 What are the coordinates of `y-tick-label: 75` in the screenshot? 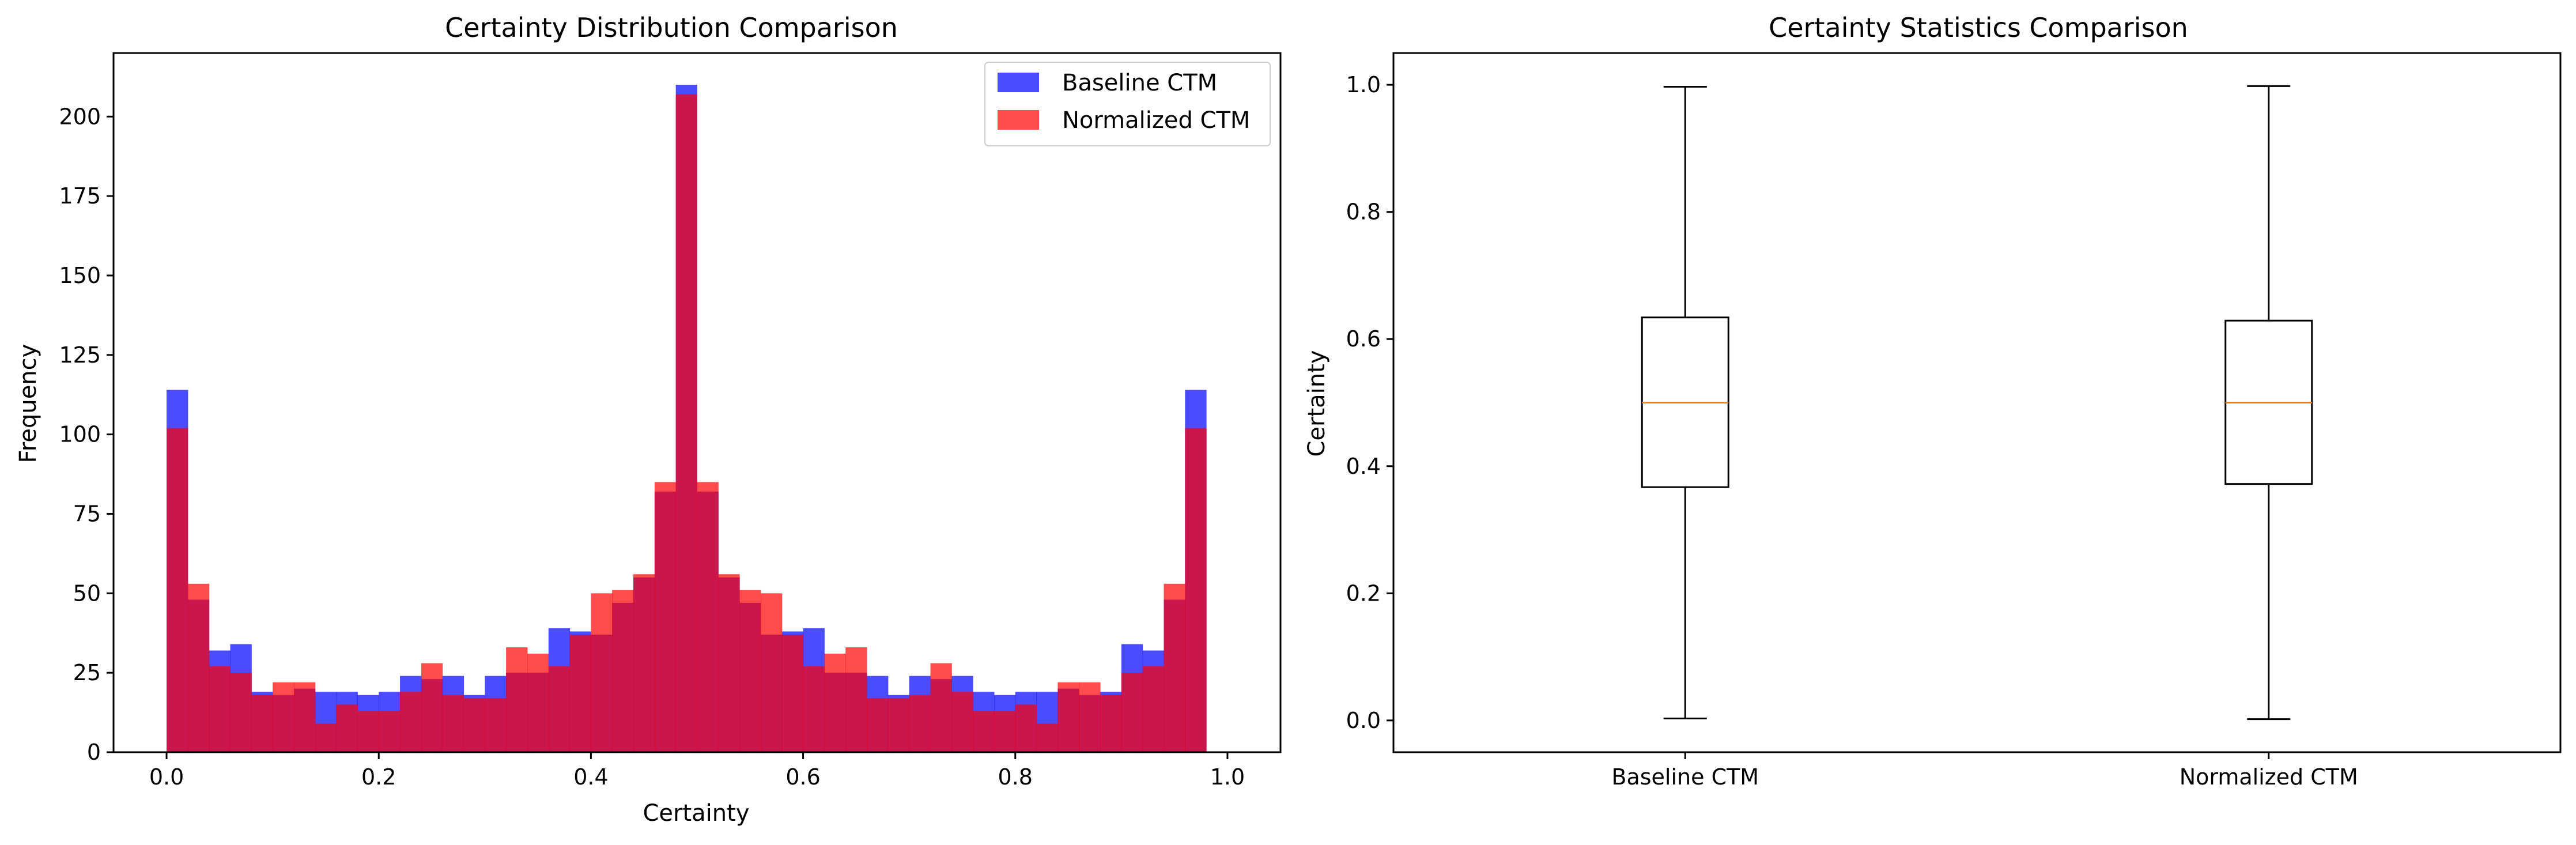 It's located at (87, 513).